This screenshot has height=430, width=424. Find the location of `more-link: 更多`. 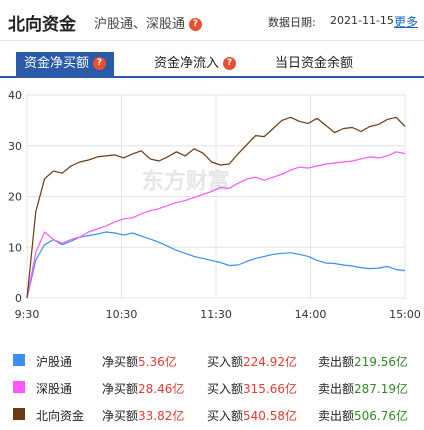

more-link: 更多 is located at coordinates (406, 22).